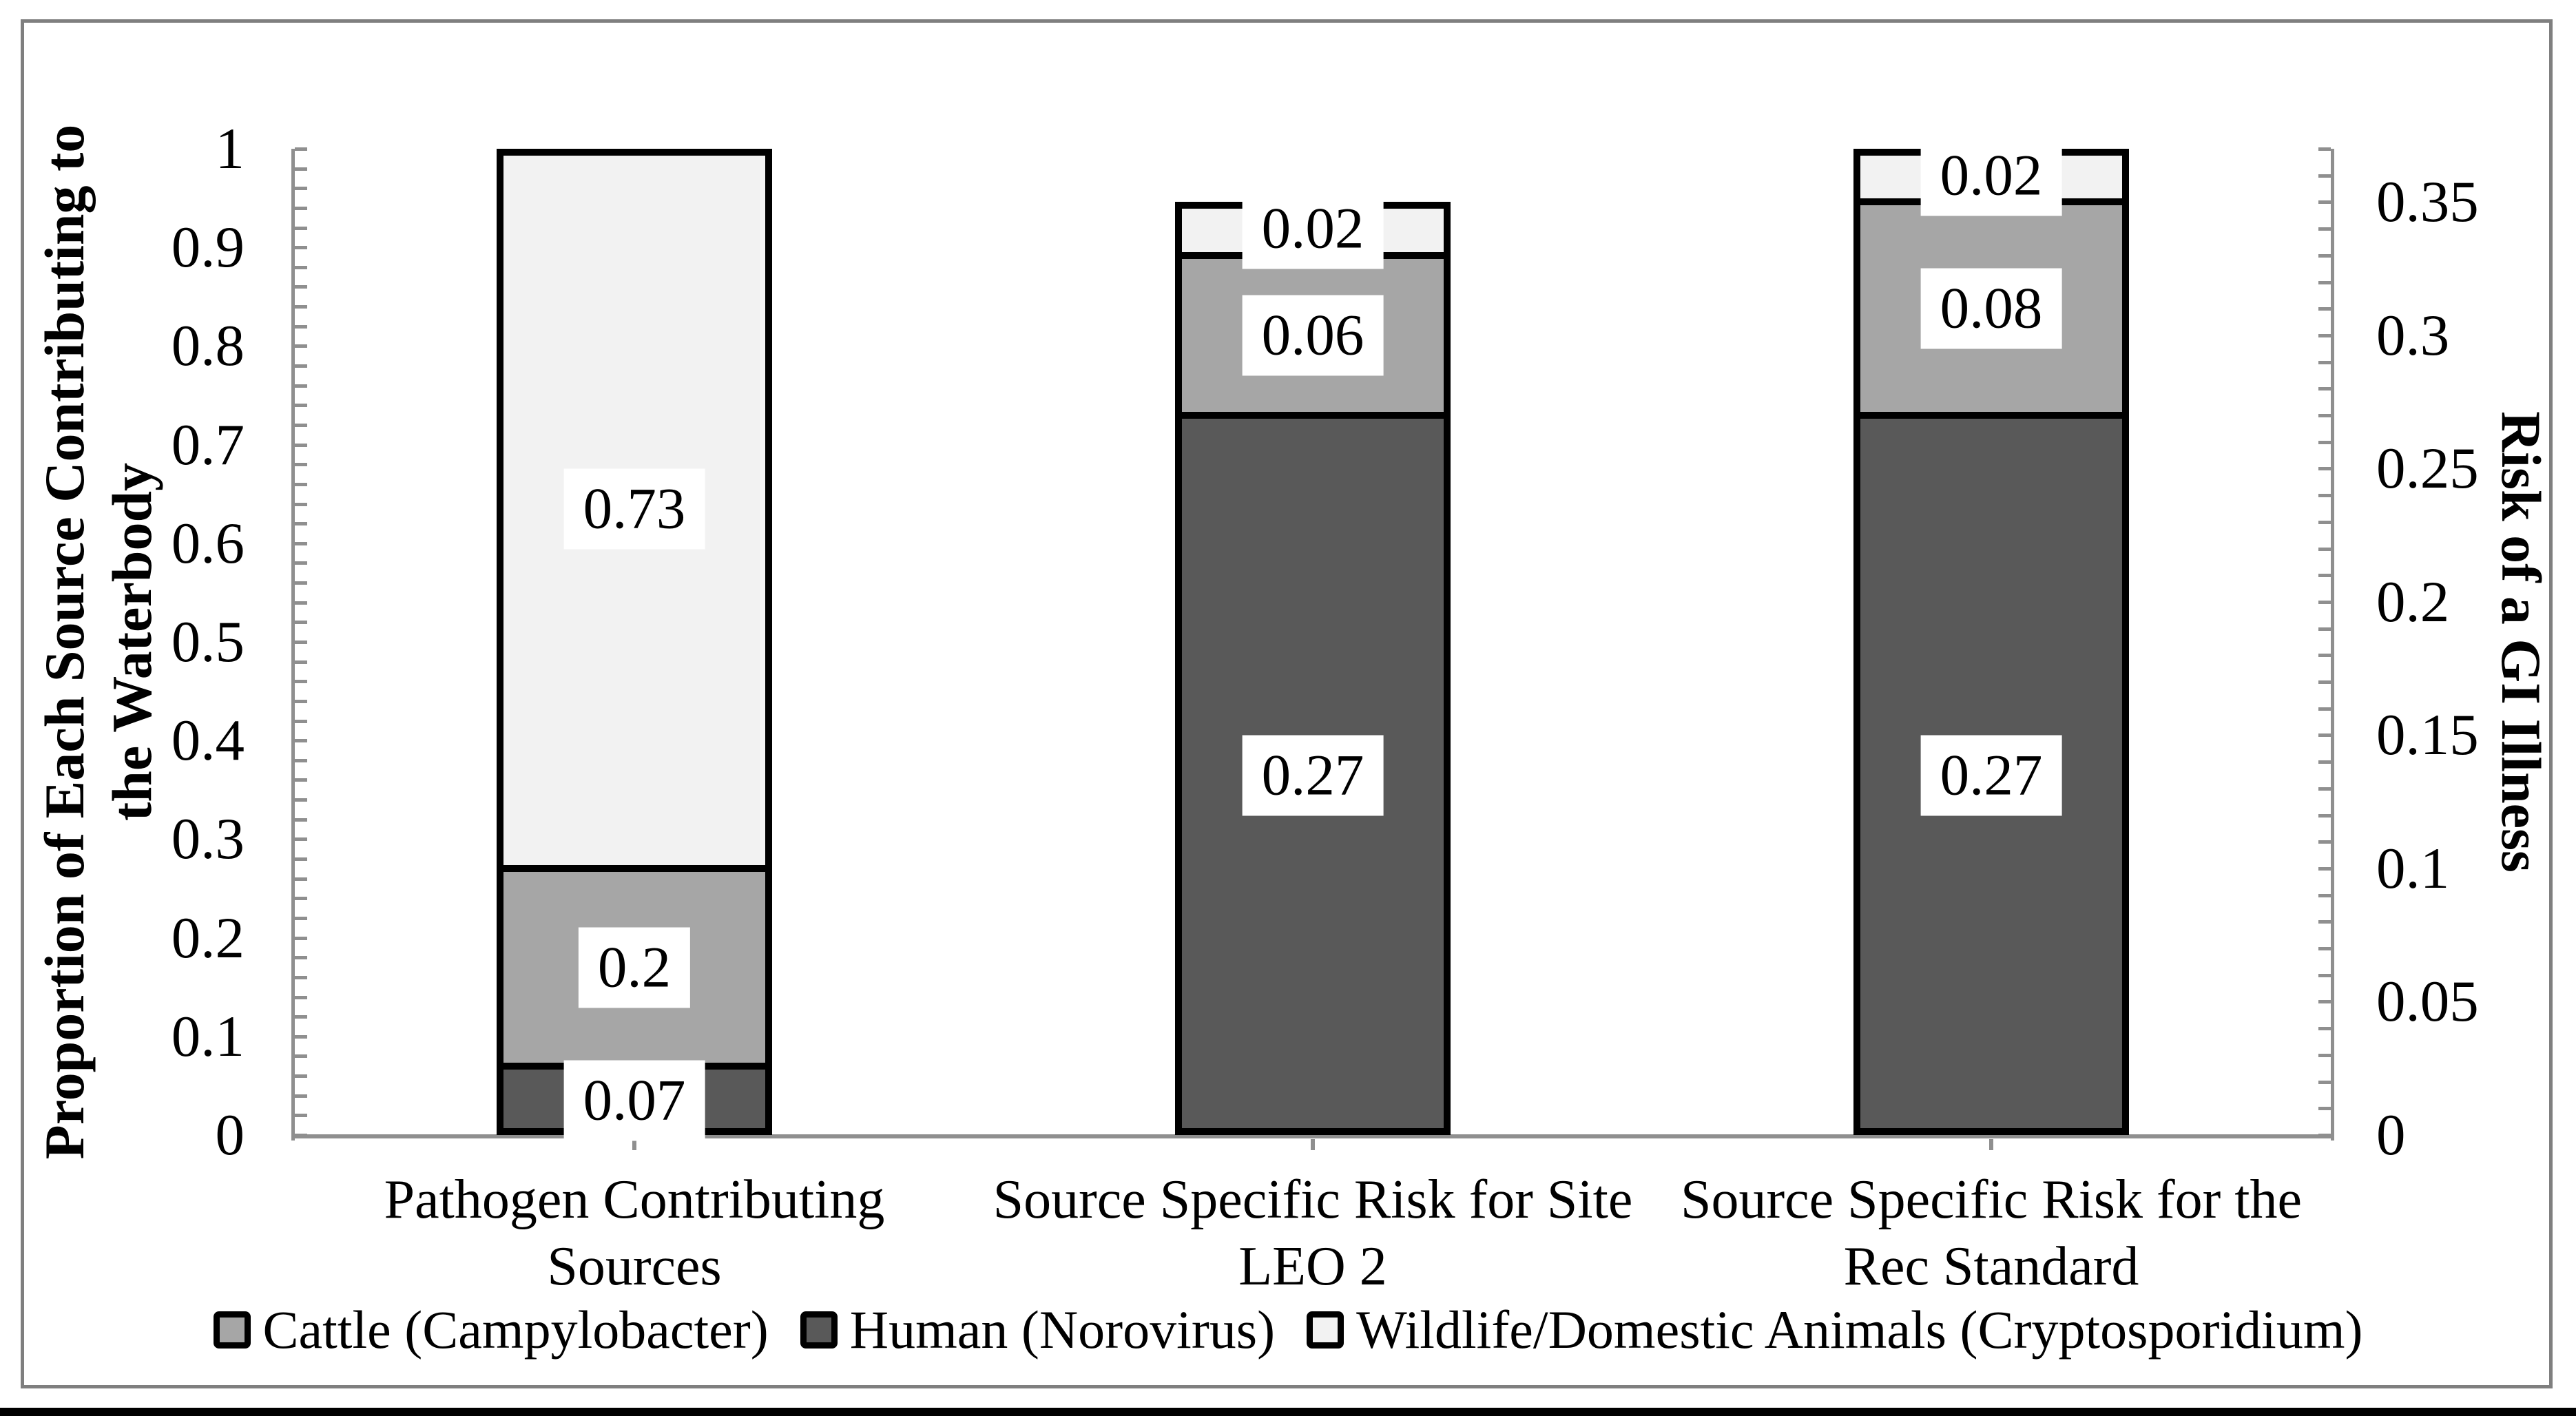 The image size is (2576, 1416). What do you see at coordinates (1991, 1233) in the screenshot?
I see `x-category-label: Source Specific Risk for the Rec Standard` at bounding box center [1991, 1233].